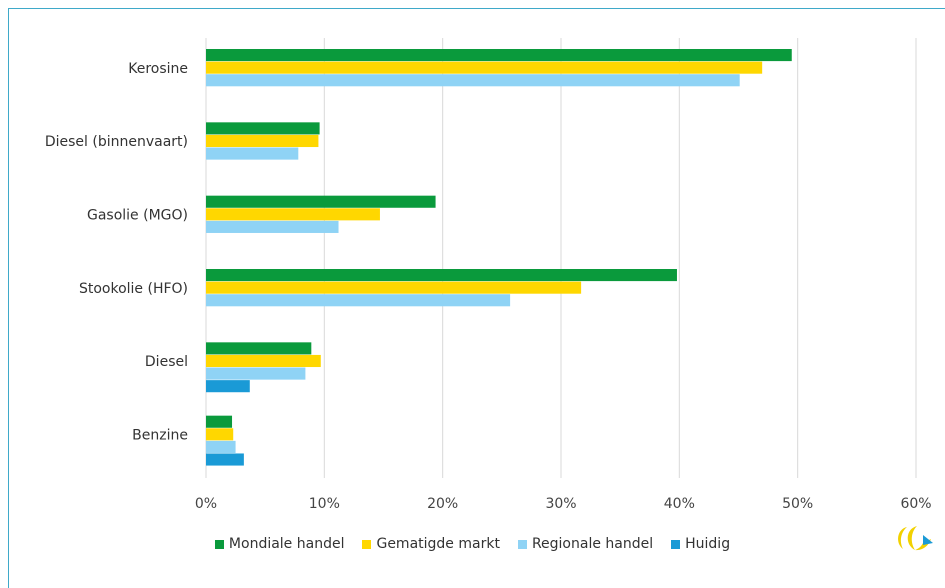  I want to click on x-tick-labels: 0% 10% 20% 30% 40% 50% 60%, so click(563, 504).